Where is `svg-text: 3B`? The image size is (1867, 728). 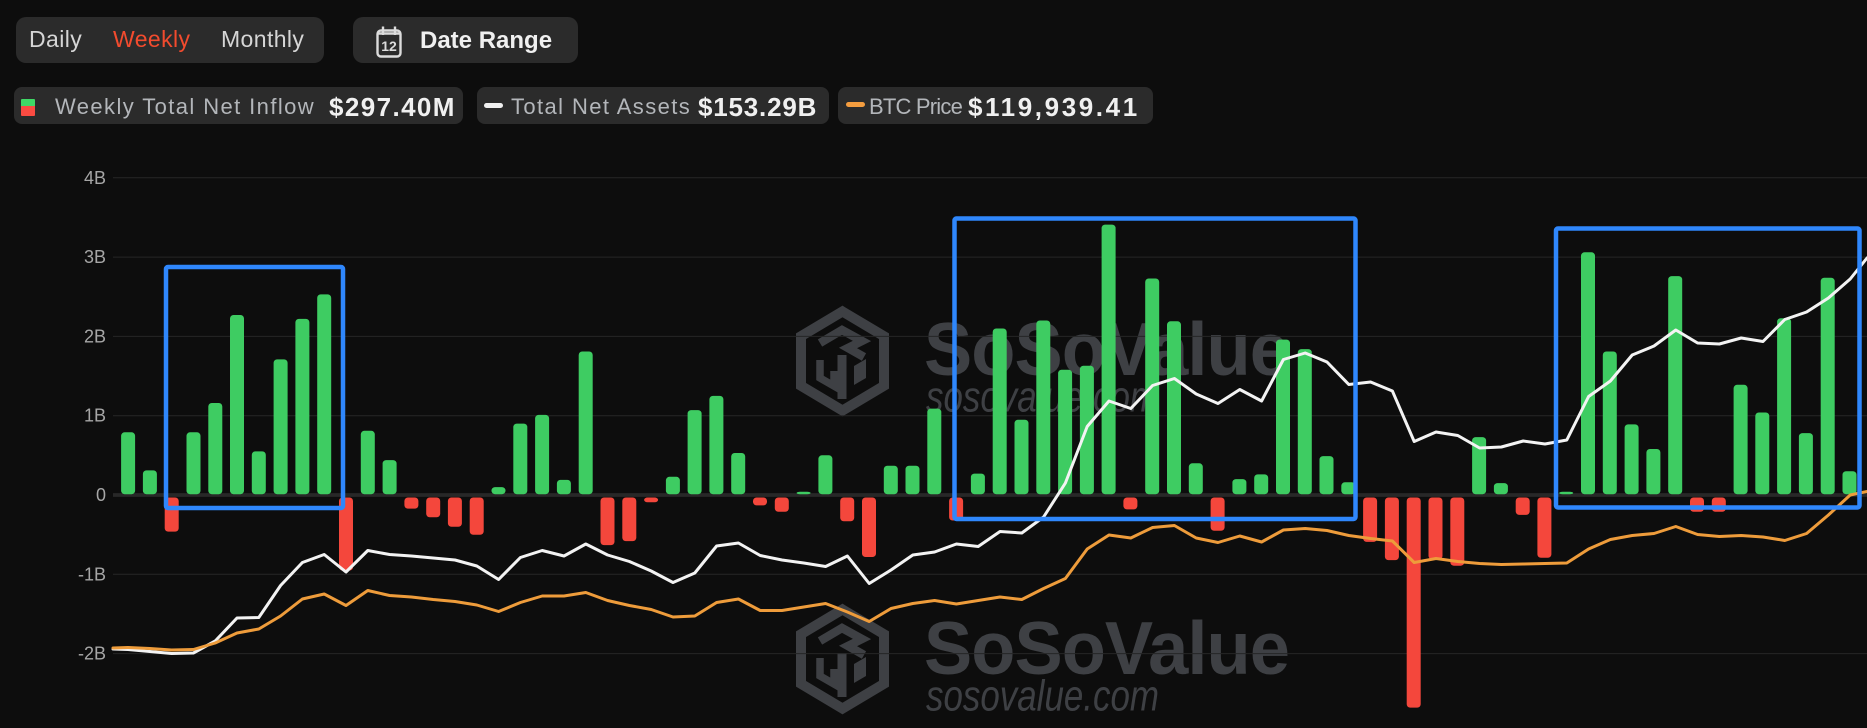
svg-text: 3B is located at coordinates (95, 257).